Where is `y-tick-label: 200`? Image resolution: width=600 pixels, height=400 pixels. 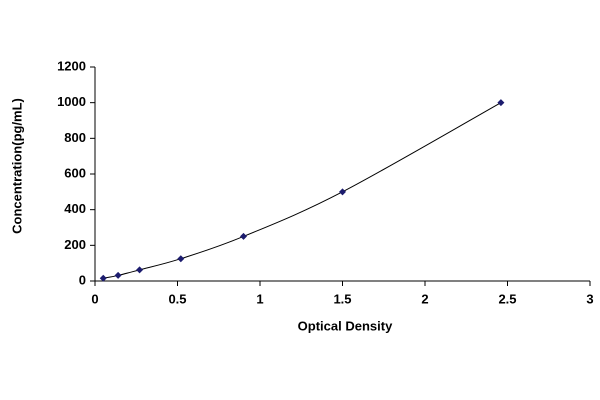
y-tick-label: 200 is located at coordinates (75, 244).